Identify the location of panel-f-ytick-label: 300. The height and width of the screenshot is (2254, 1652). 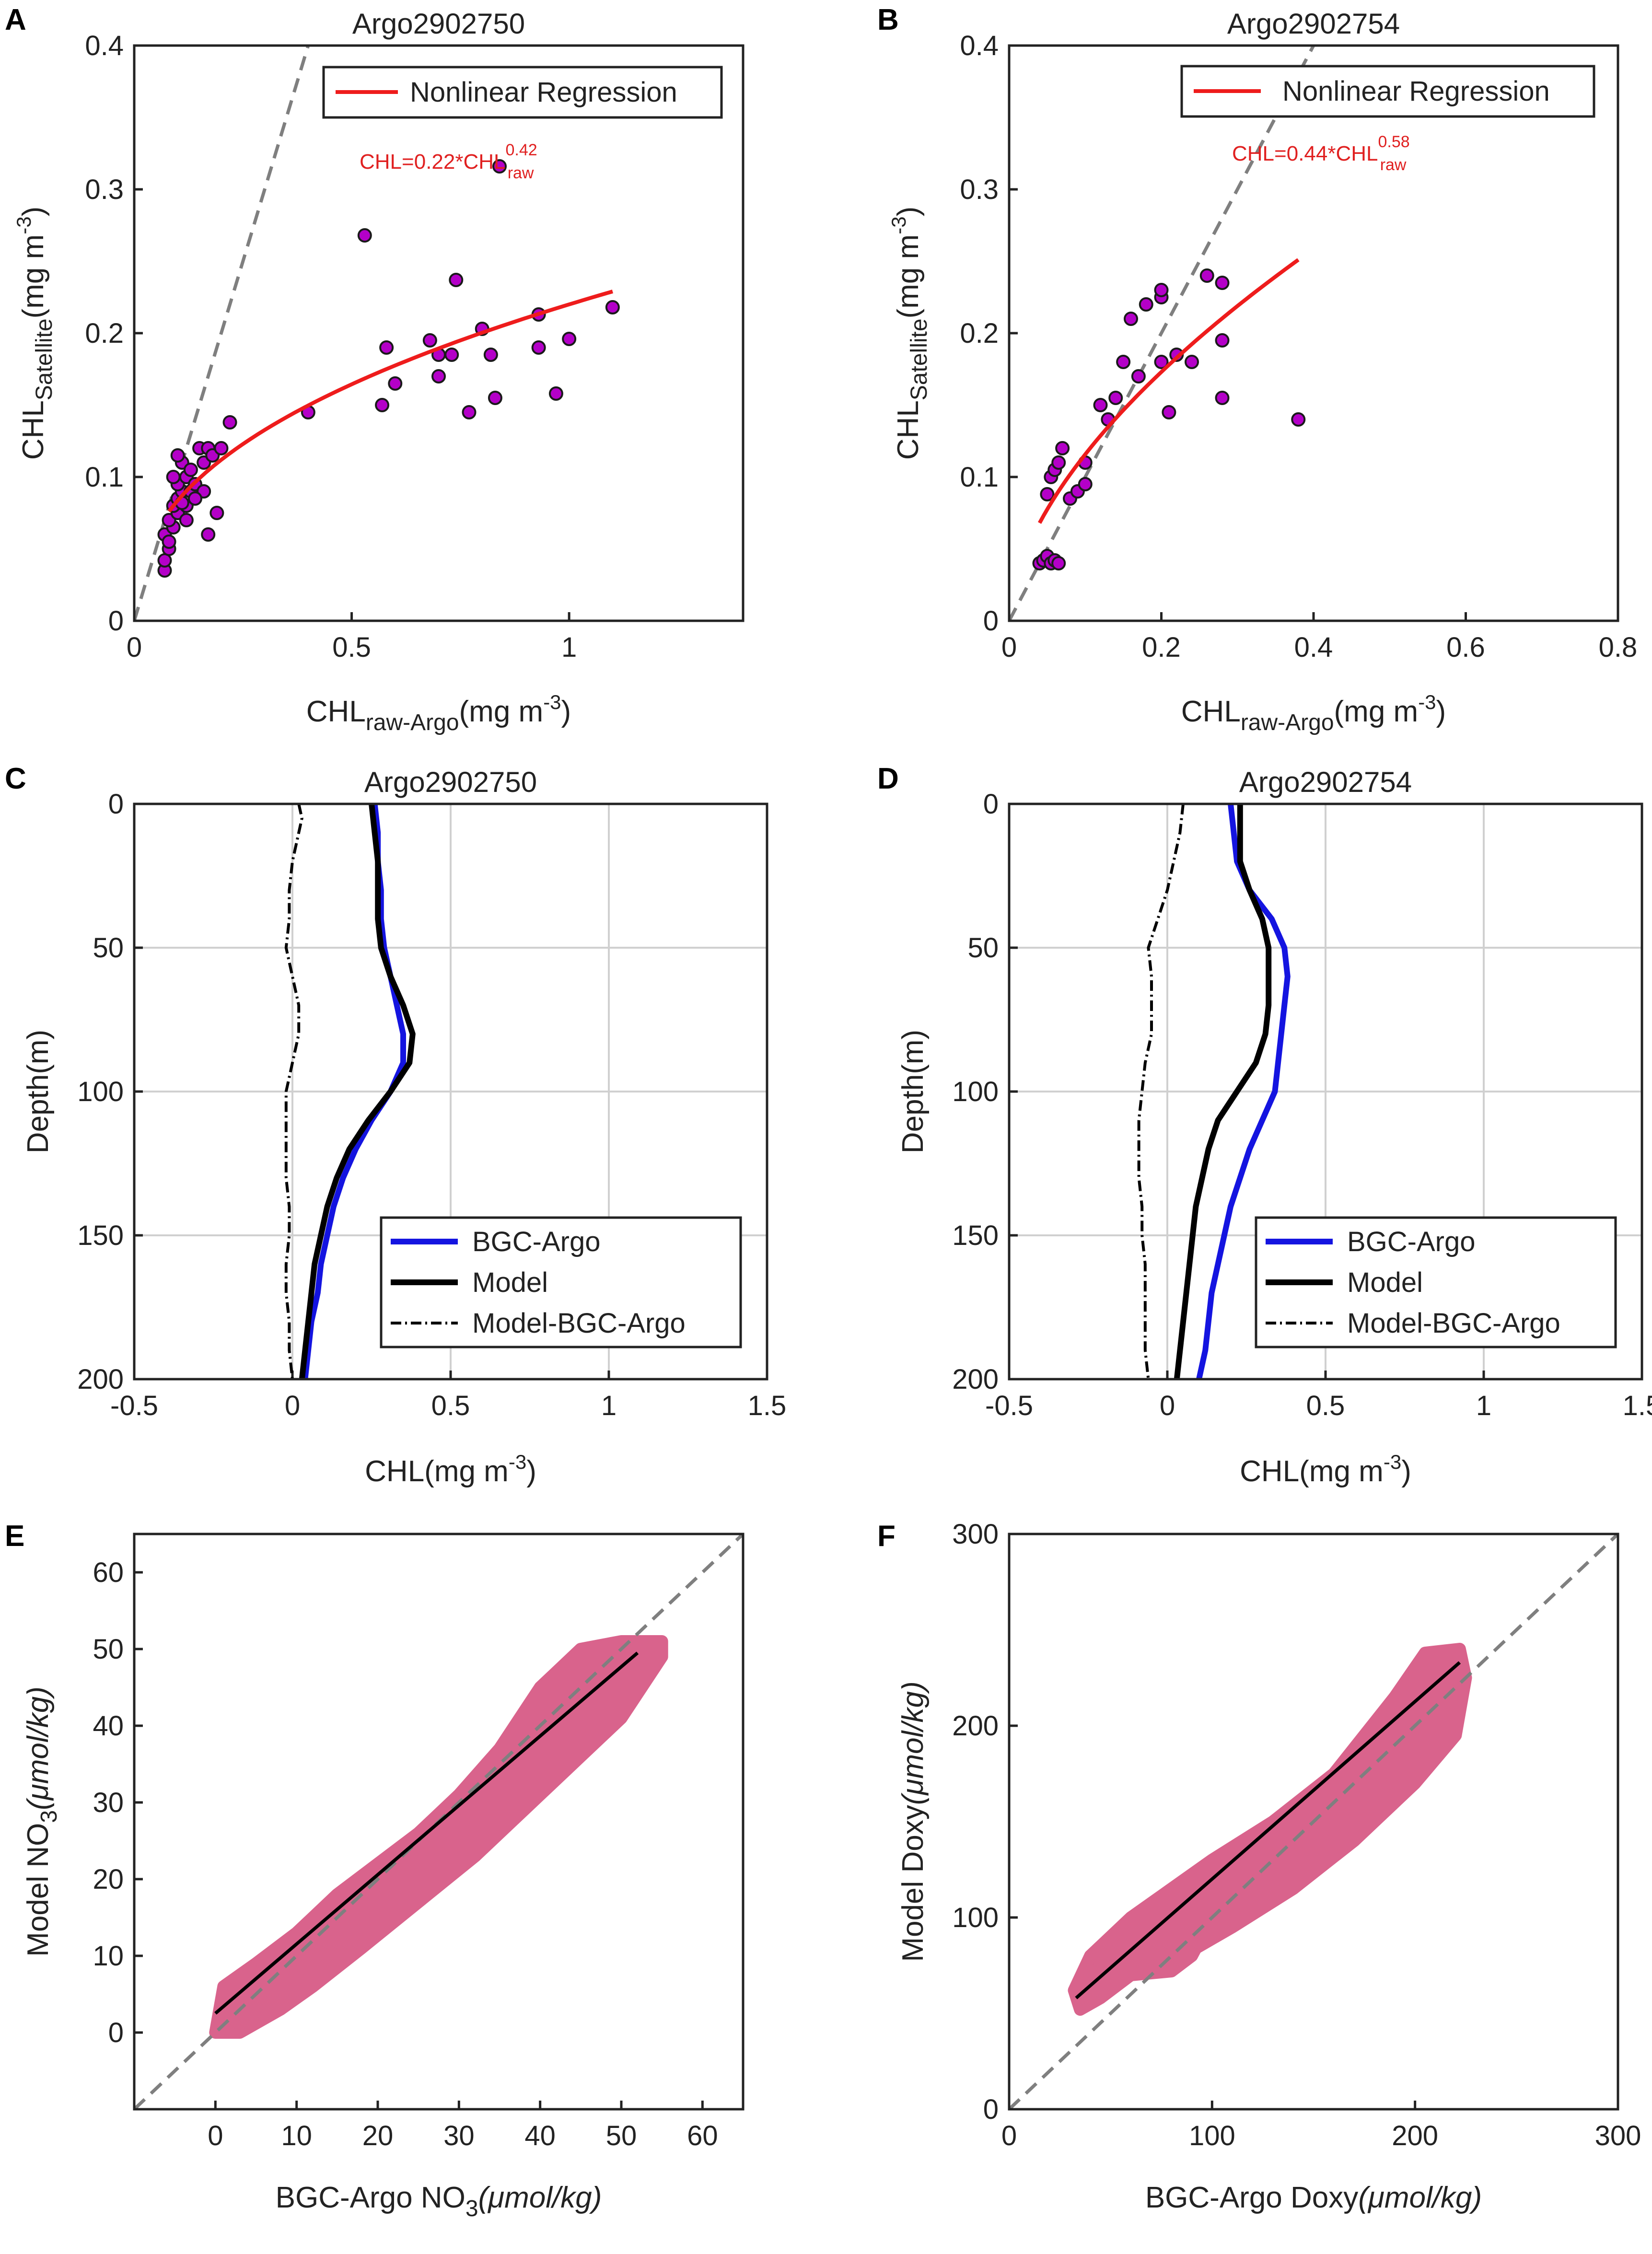
(975, 1534).